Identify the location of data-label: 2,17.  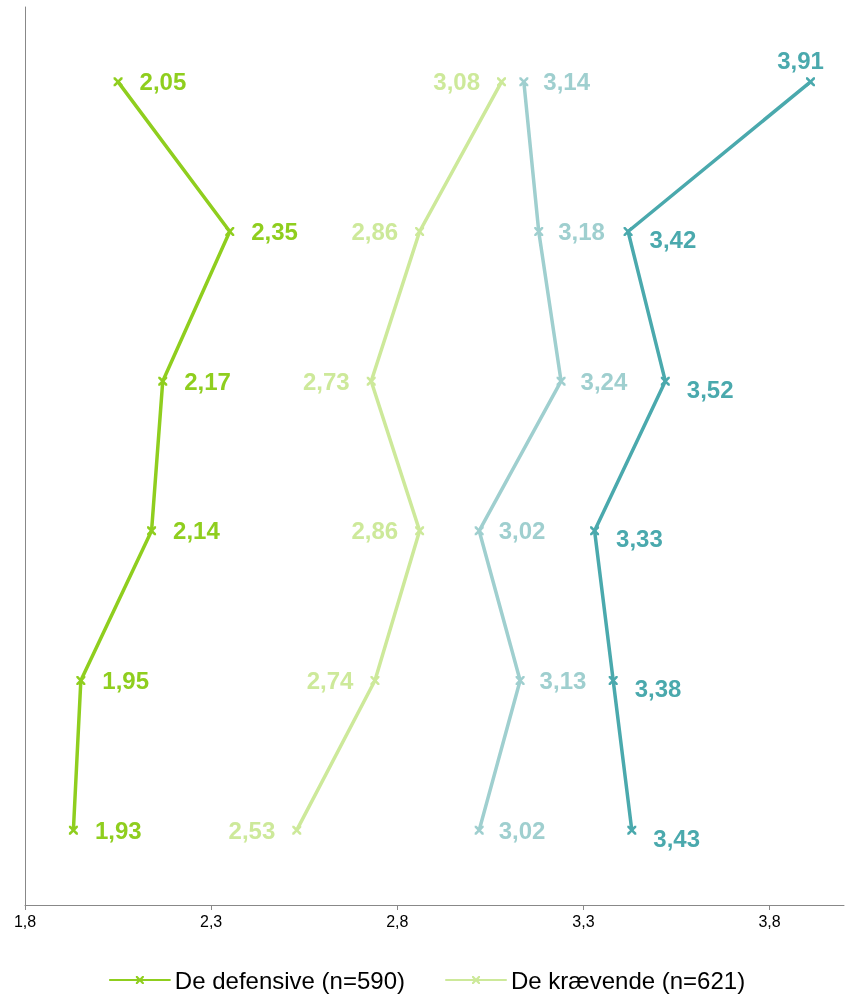
(207, 381).